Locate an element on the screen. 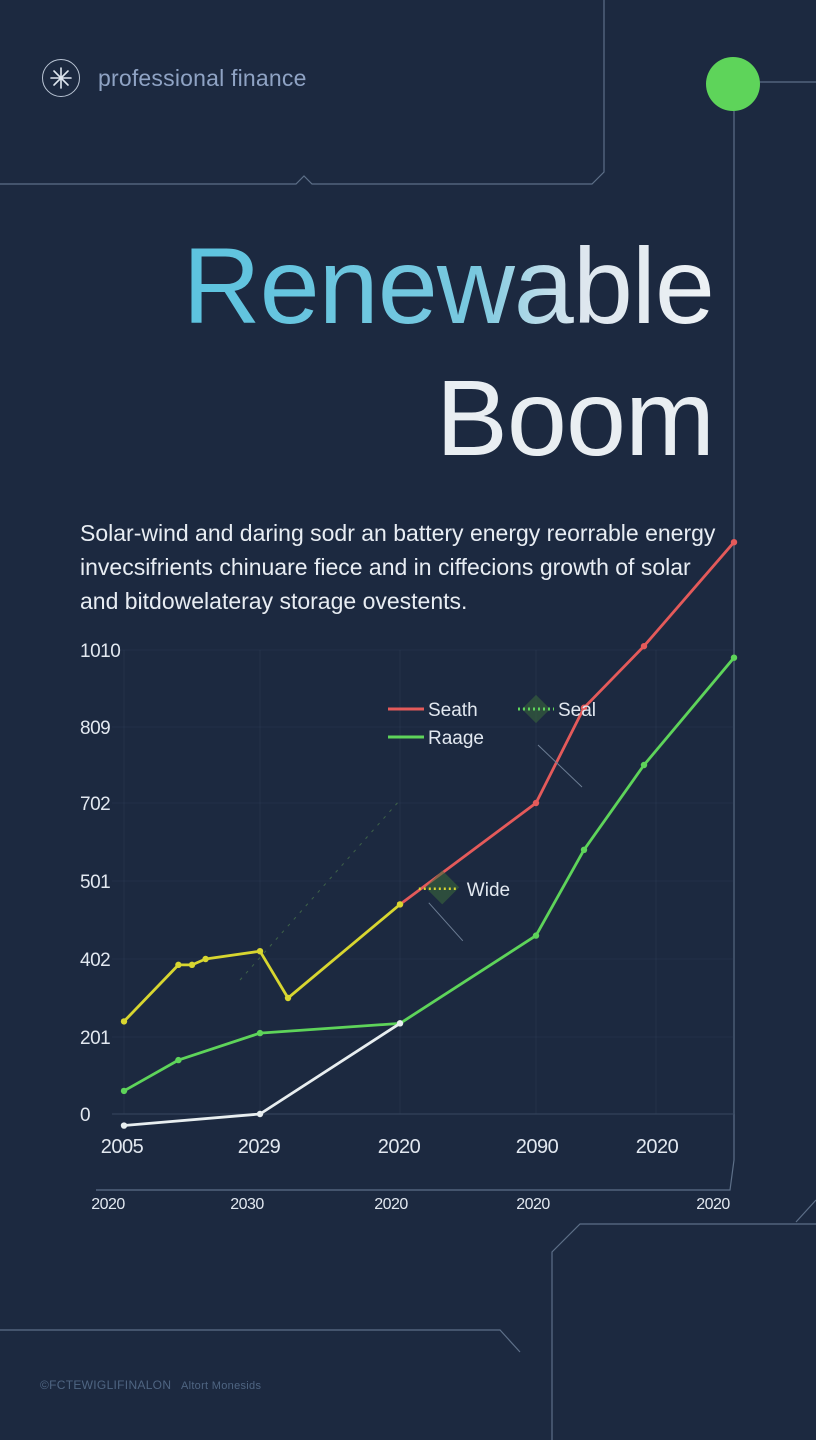  guide-line is located at coordinates (320, 890).